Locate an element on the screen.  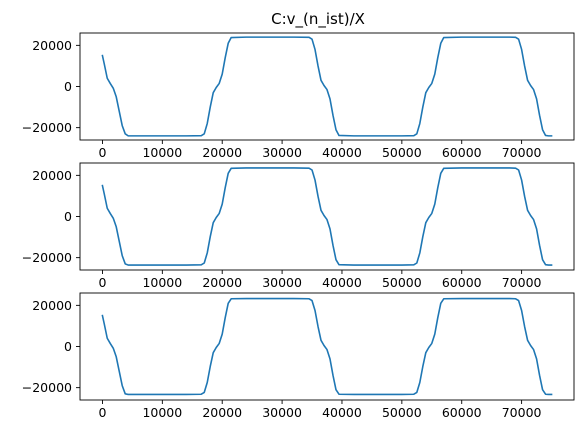
chart-title: C:v_(n_ist)/X is located at coordinates (318, 19).